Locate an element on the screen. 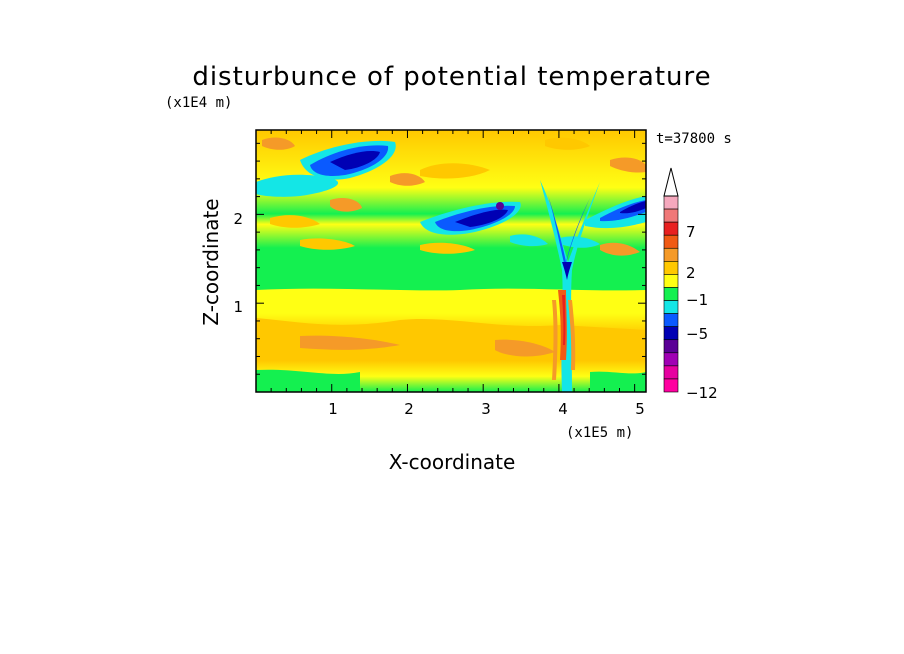 The width and height of the screenshot is (904, 654). x-tick-label: 1 is located at coordinates (333, 409).